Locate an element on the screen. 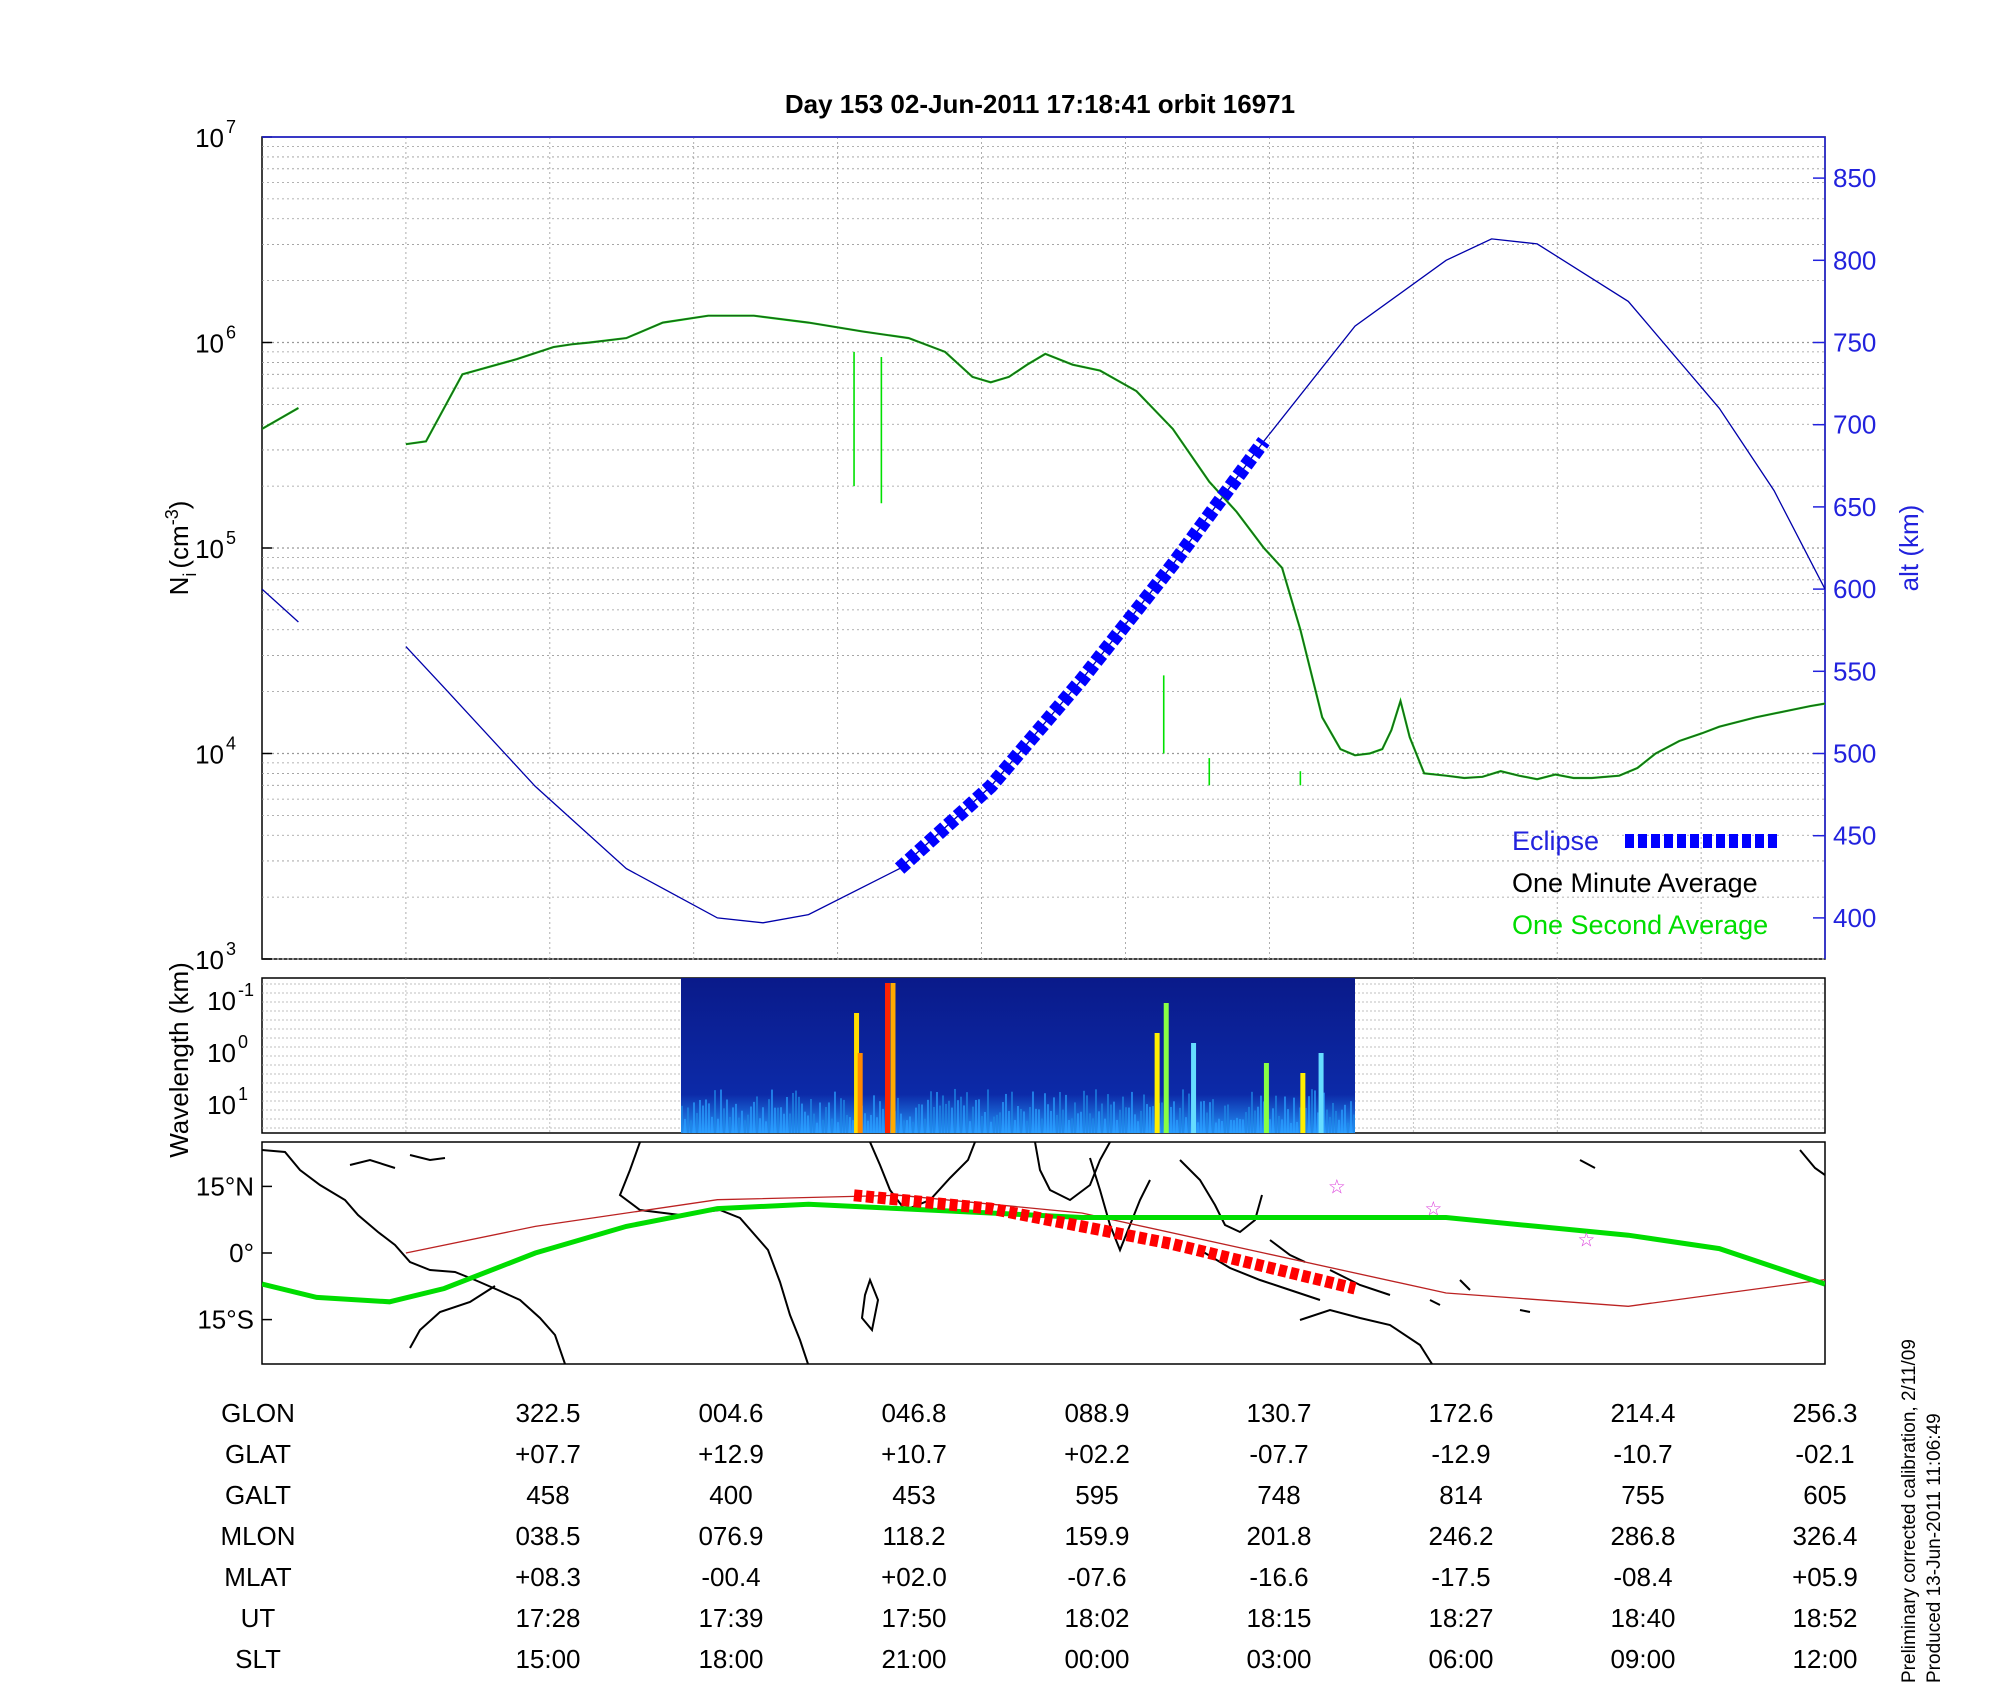 The image size is (2000, 1700). chart-title: Day 153 02-Jun-2011 17:18:41 orbit 16971 is located at coordinates (1040, 104).